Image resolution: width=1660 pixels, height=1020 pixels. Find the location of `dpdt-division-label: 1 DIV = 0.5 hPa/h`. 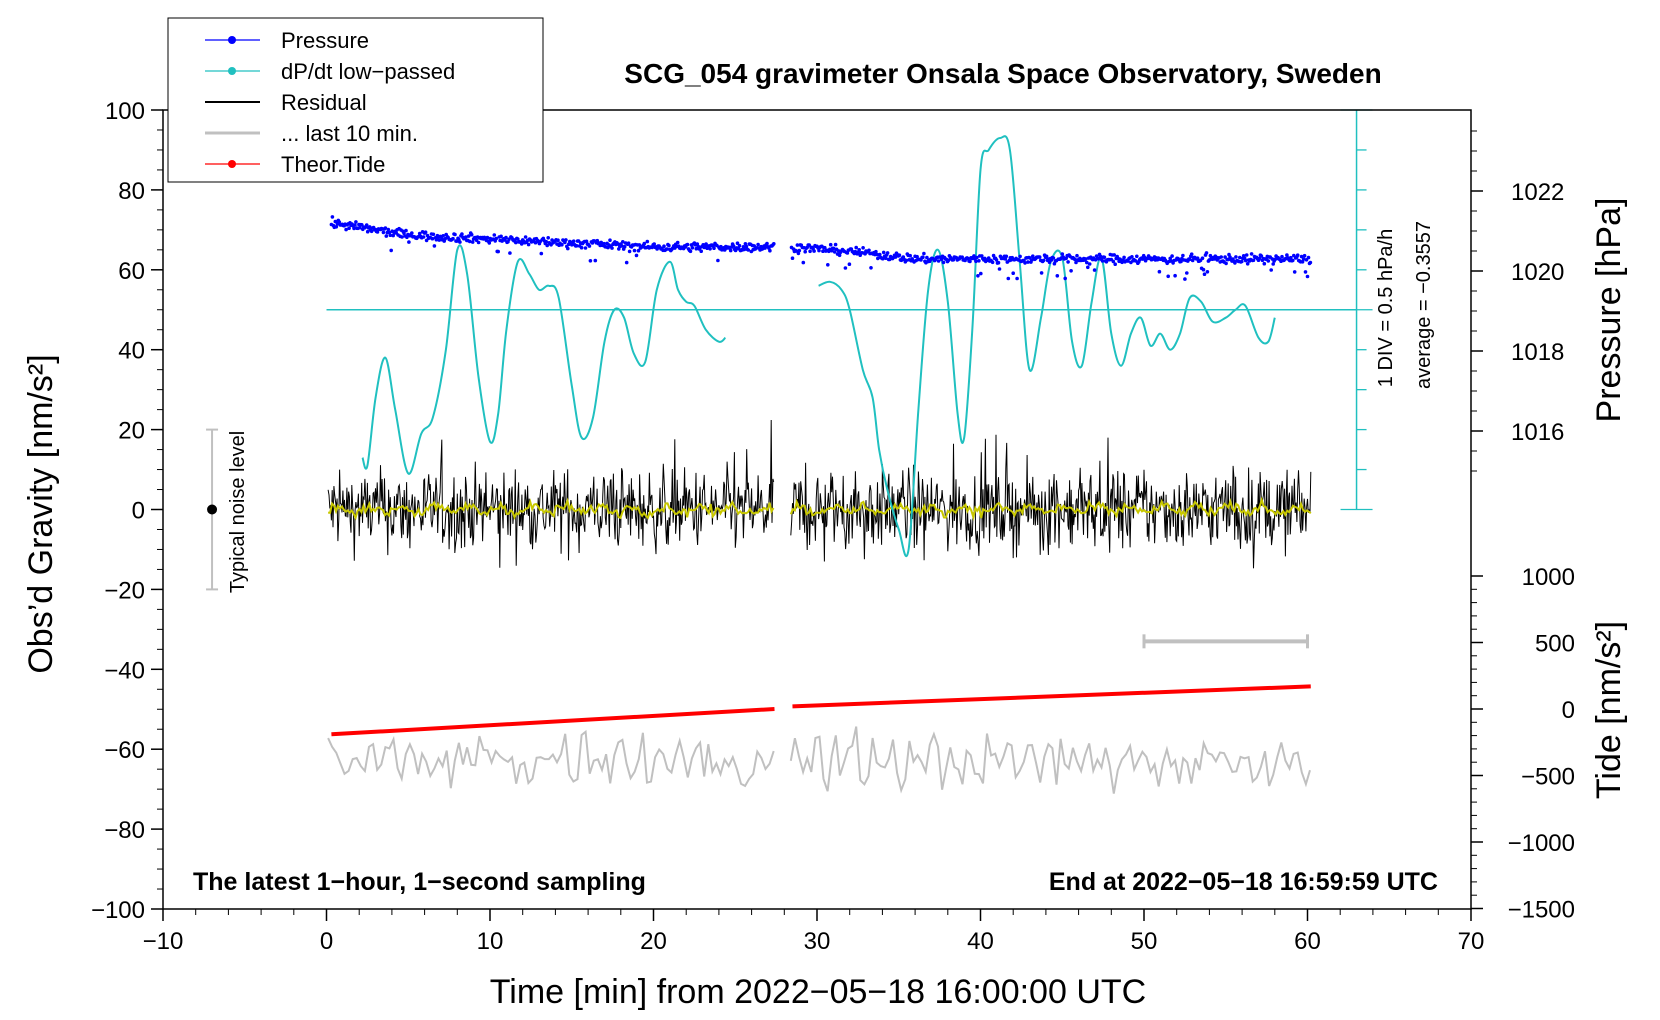

dpdt-division-label: 1 DIV = 0.5 hPa/h is located at coordinates (1386, 308).